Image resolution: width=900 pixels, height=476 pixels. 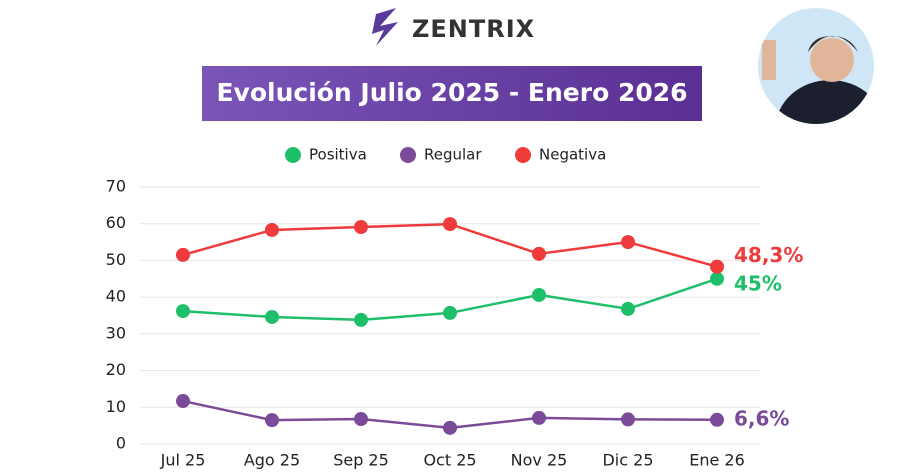 I want to click on y-tick-label: 20, so click(x=116, y=369).